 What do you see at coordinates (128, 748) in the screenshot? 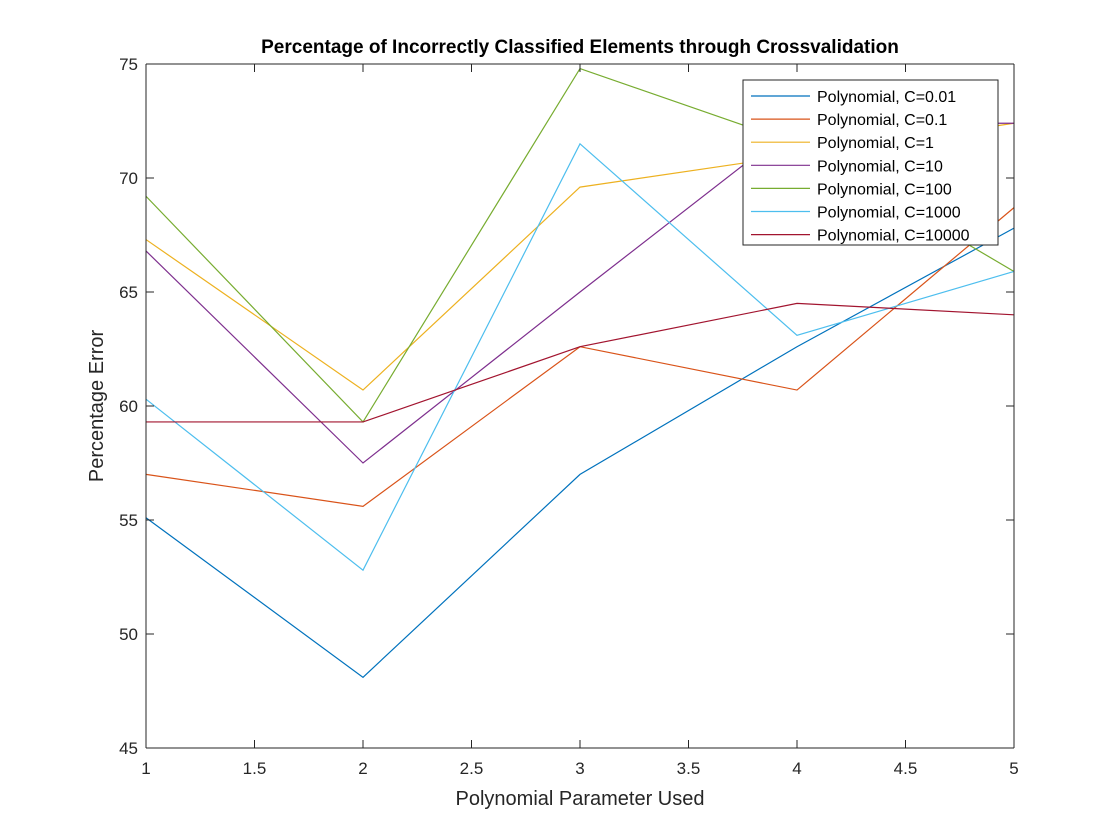
I see `y-tick-label: 45` at bounding box center [128, 748].